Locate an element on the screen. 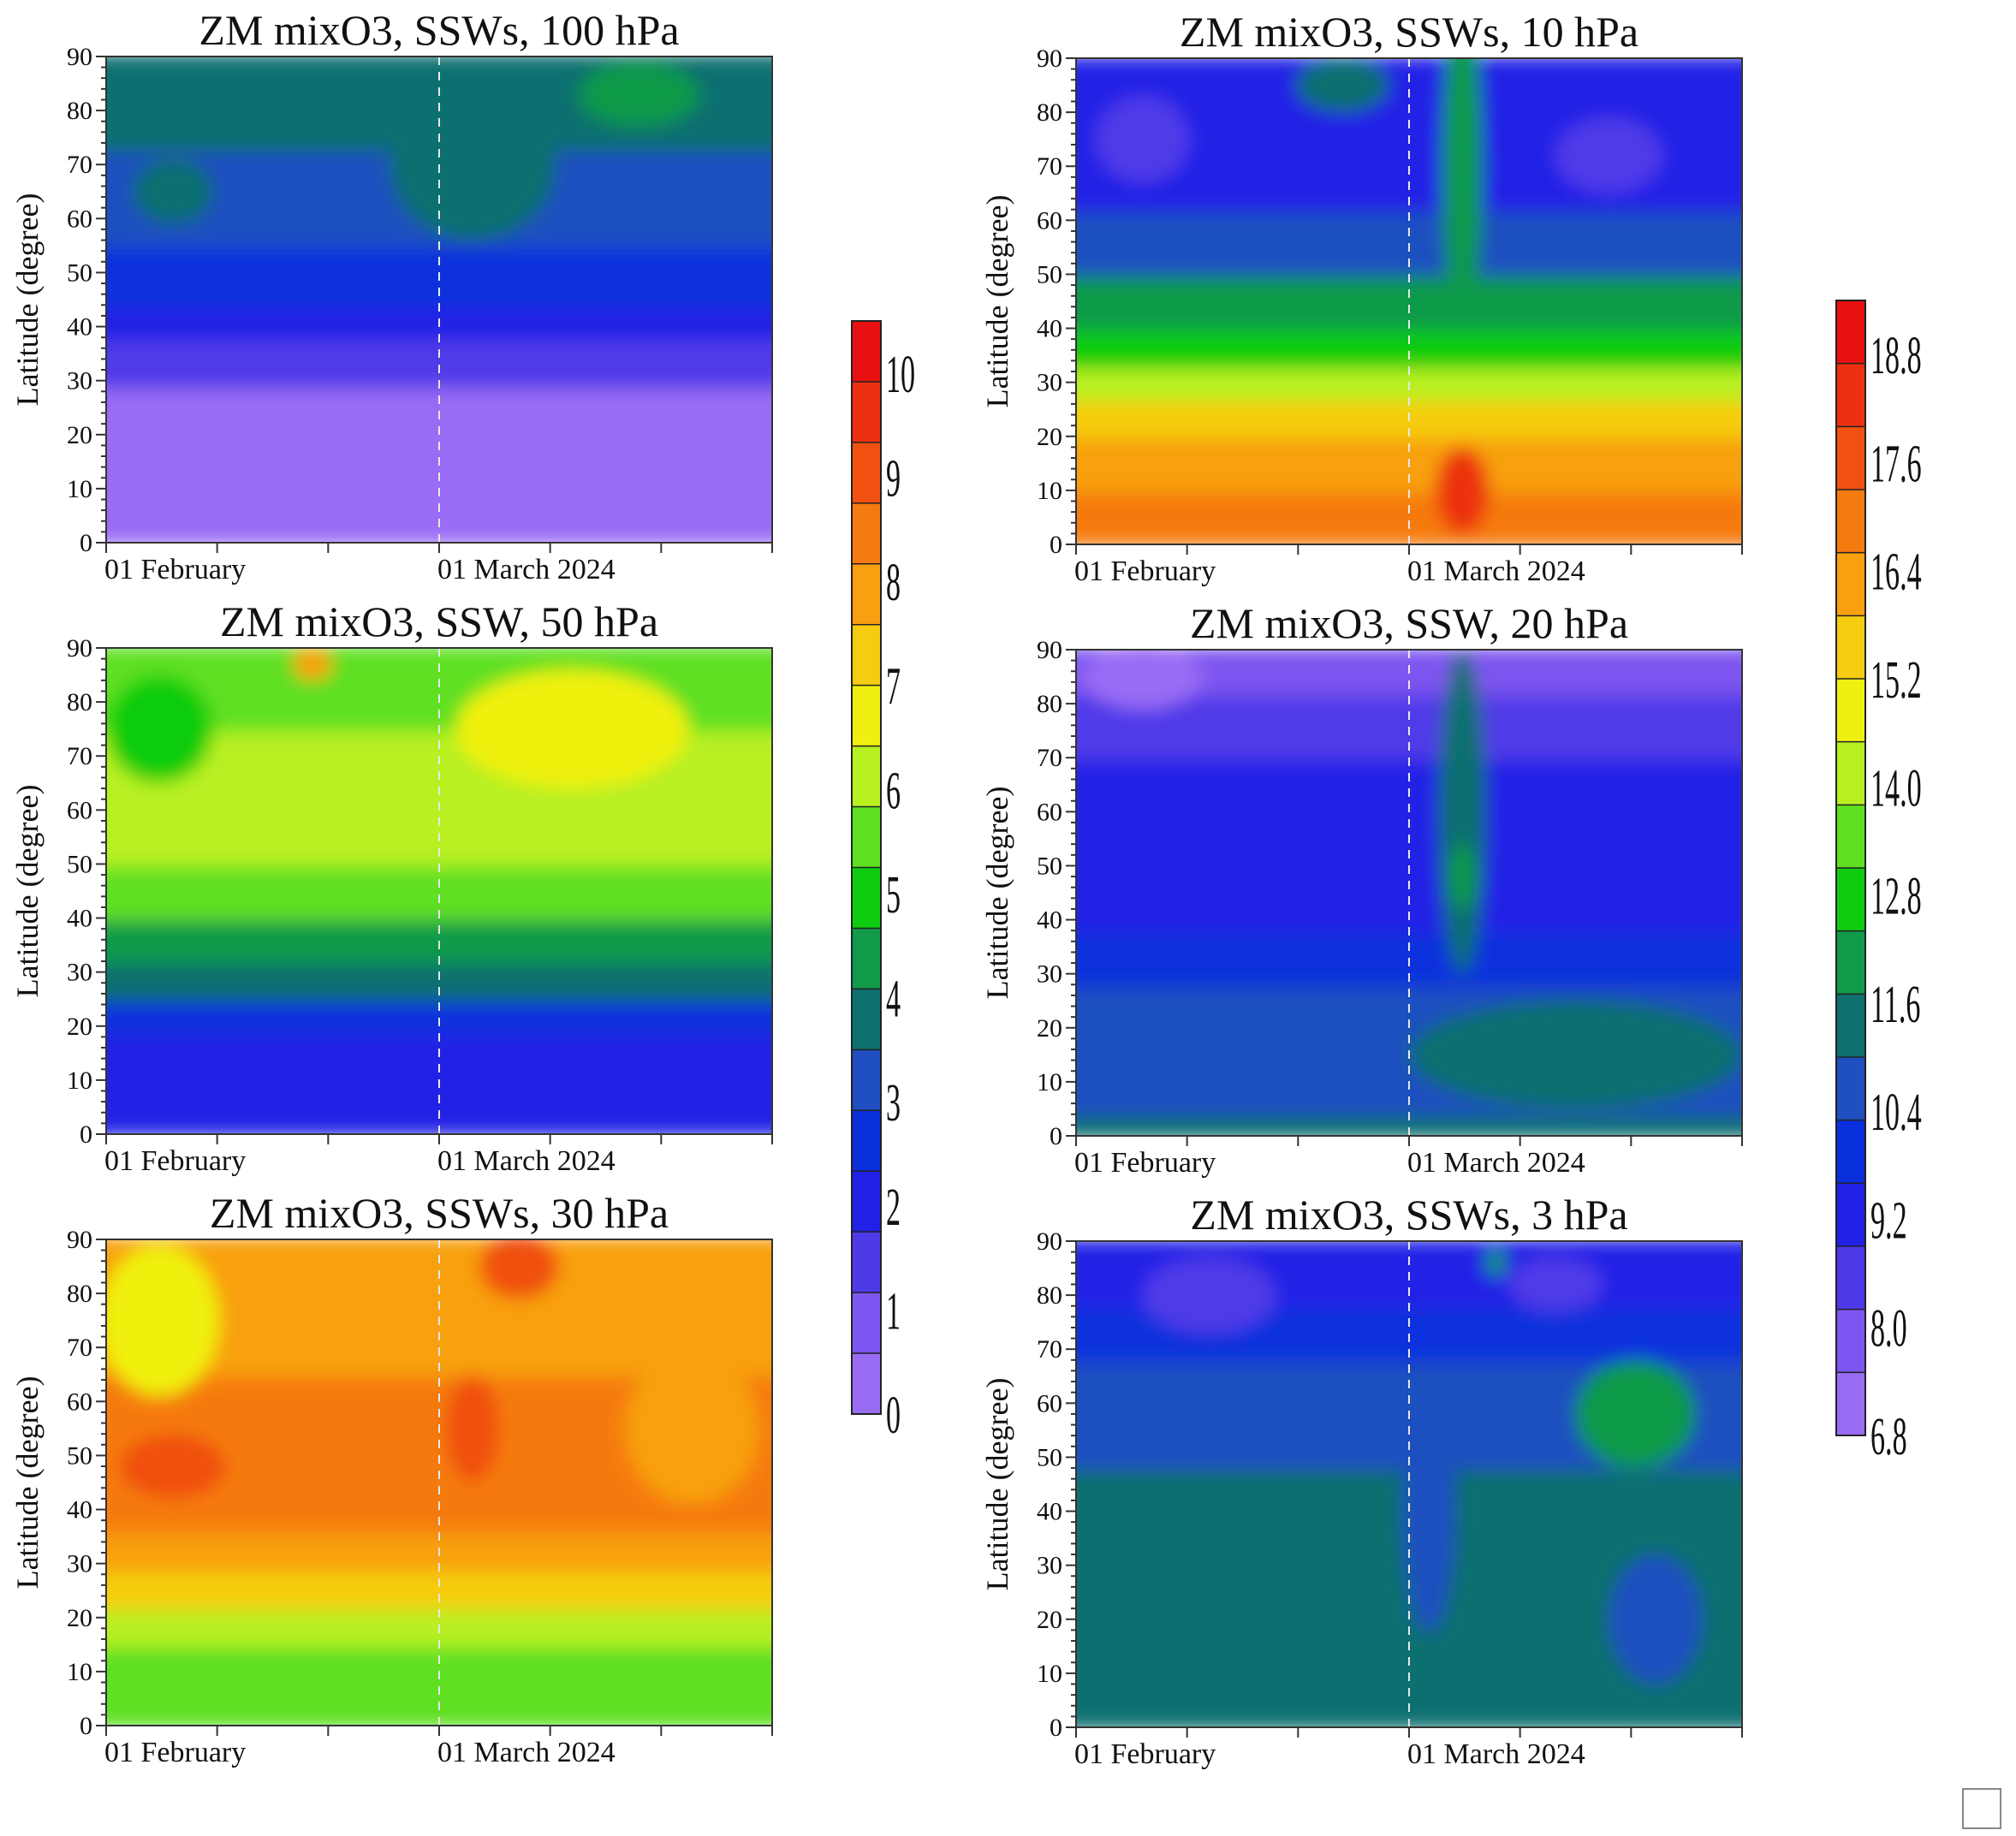  colorbar-label: 8 is located at coordinates (894, 582).